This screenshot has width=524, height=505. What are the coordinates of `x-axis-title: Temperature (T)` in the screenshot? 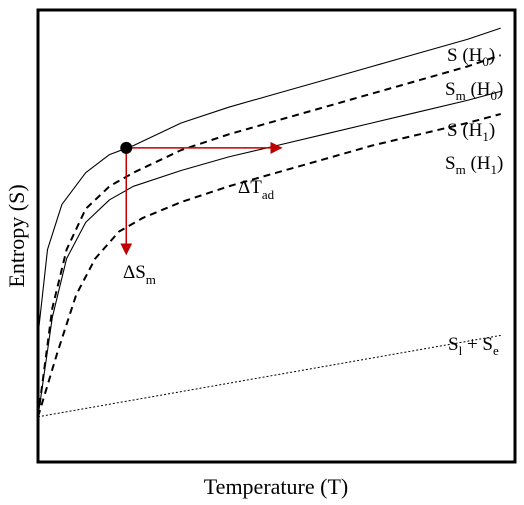 It's located at (276, 486).